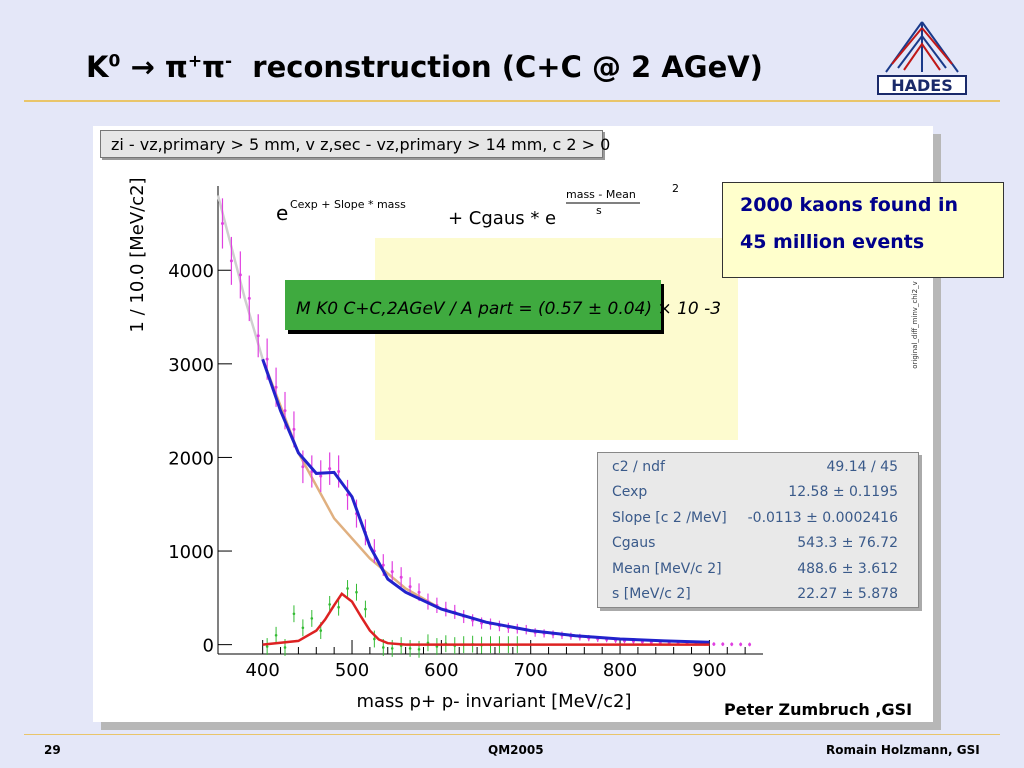 This screenshot has width=1024, height=768. I want to click on hades-logo: HADES, so click(922, 58).